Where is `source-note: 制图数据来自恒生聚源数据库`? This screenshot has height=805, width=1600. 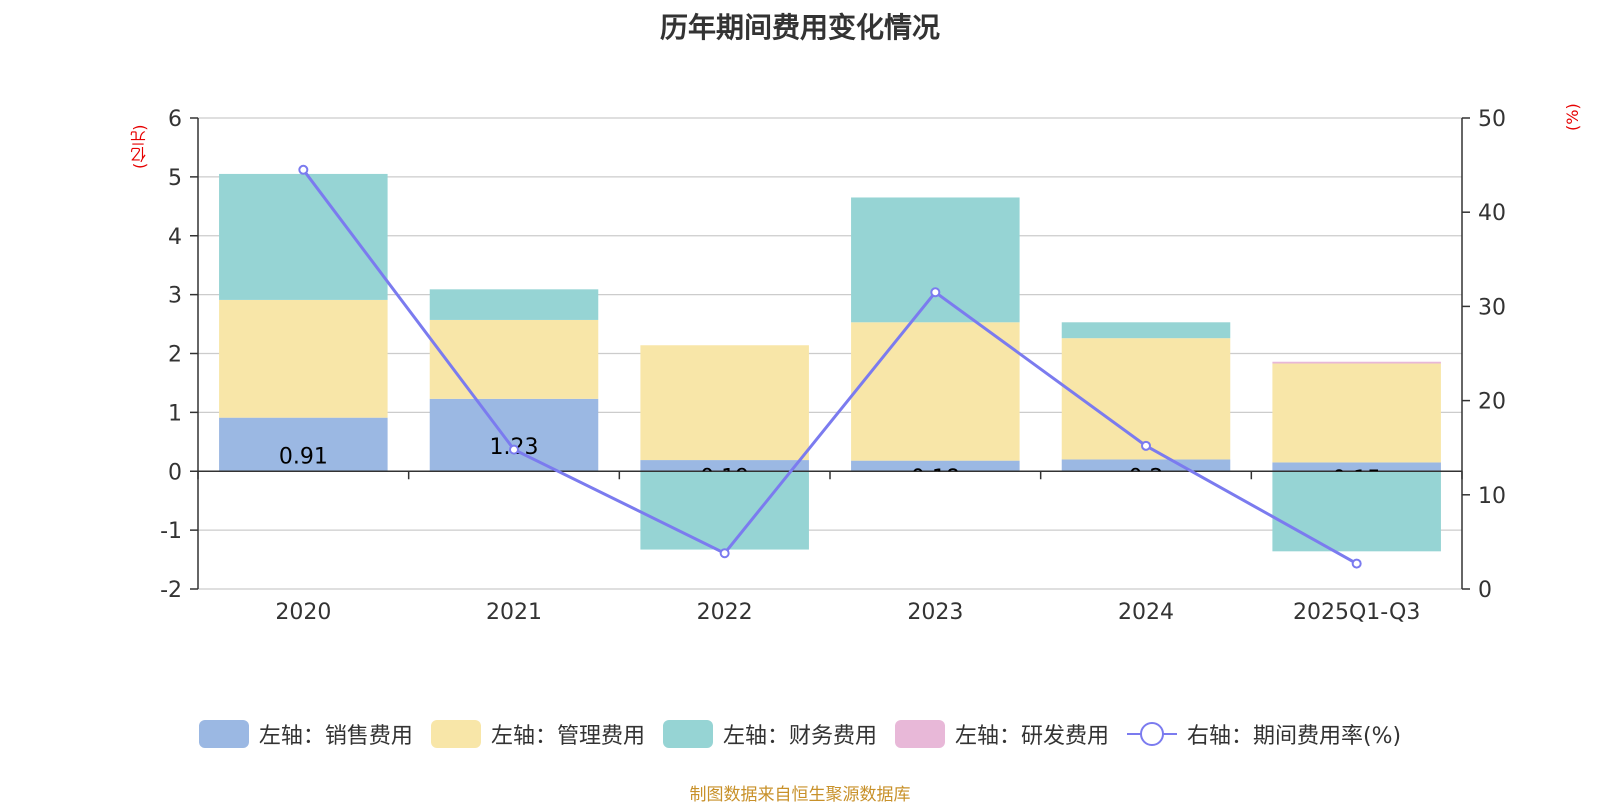
source-note: 制图数据来自恒生聚源数据库 is located at coordinates (800, 795).